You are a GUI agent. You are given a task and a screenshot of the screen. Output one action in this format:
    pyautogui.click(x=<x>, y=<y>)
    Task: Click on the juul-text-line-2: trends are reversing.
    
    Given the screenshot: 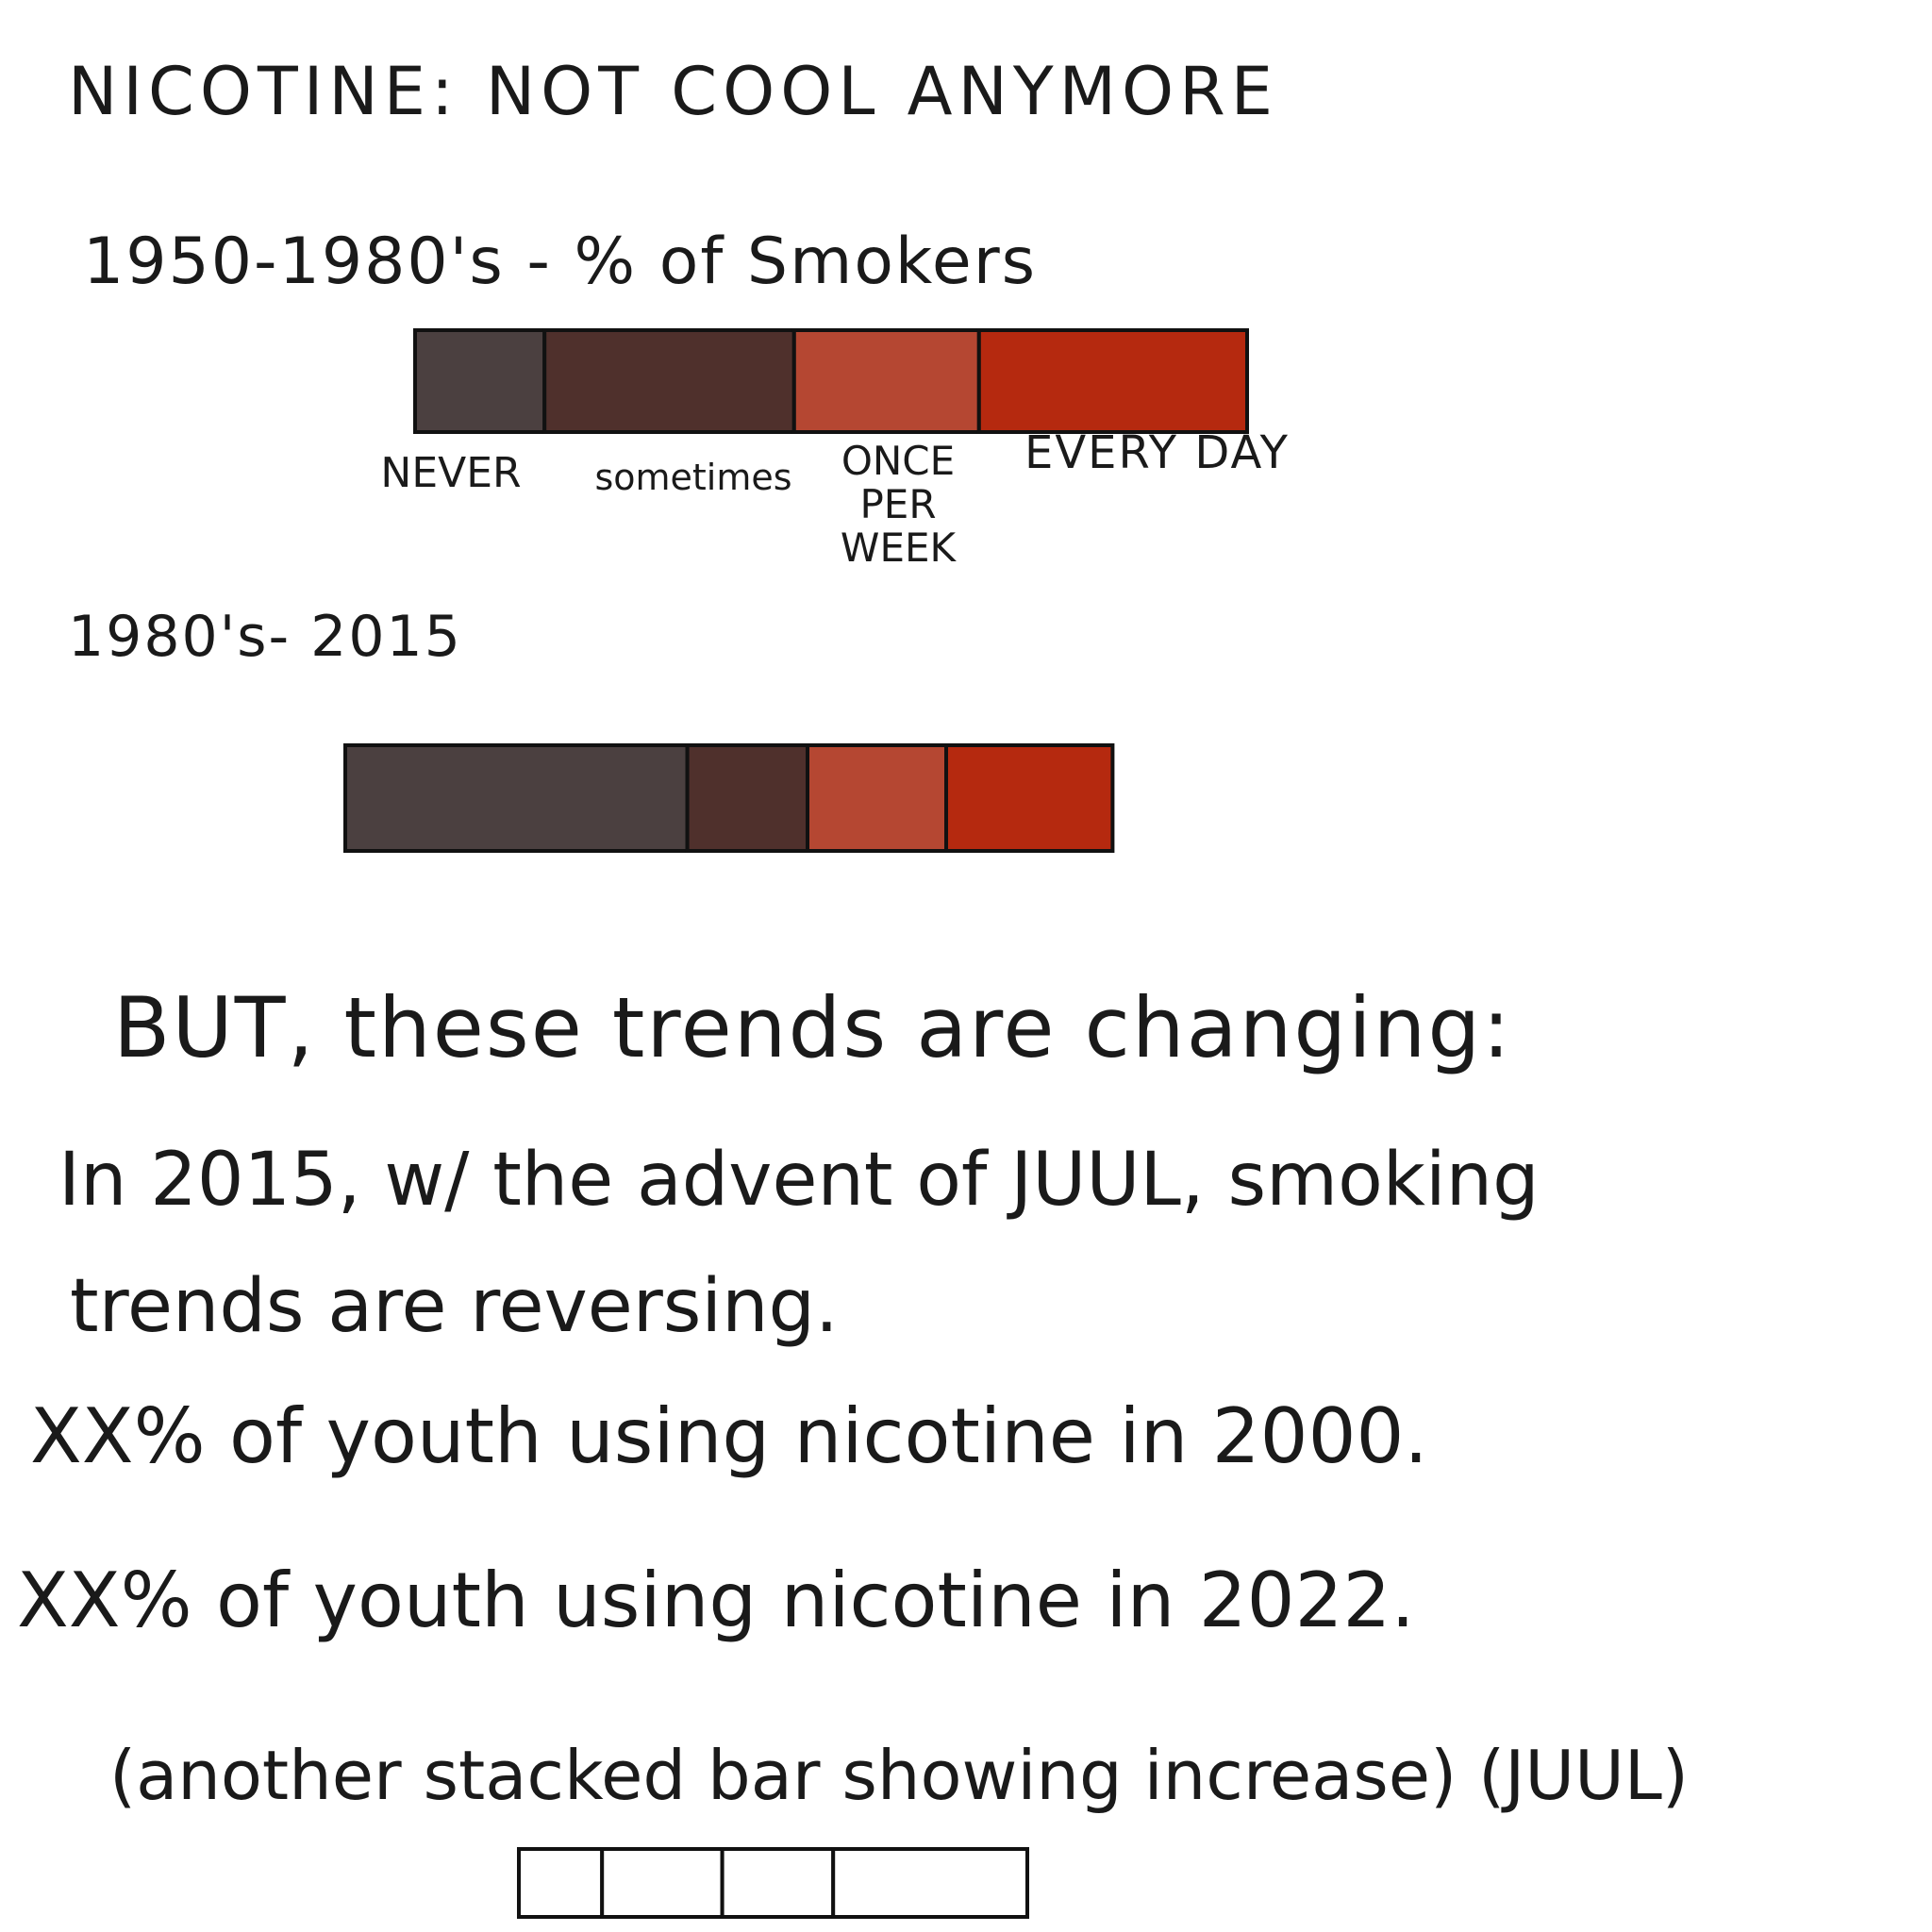 What is the action you would take?
    pyautogui.click(x=454, y=1307)
    